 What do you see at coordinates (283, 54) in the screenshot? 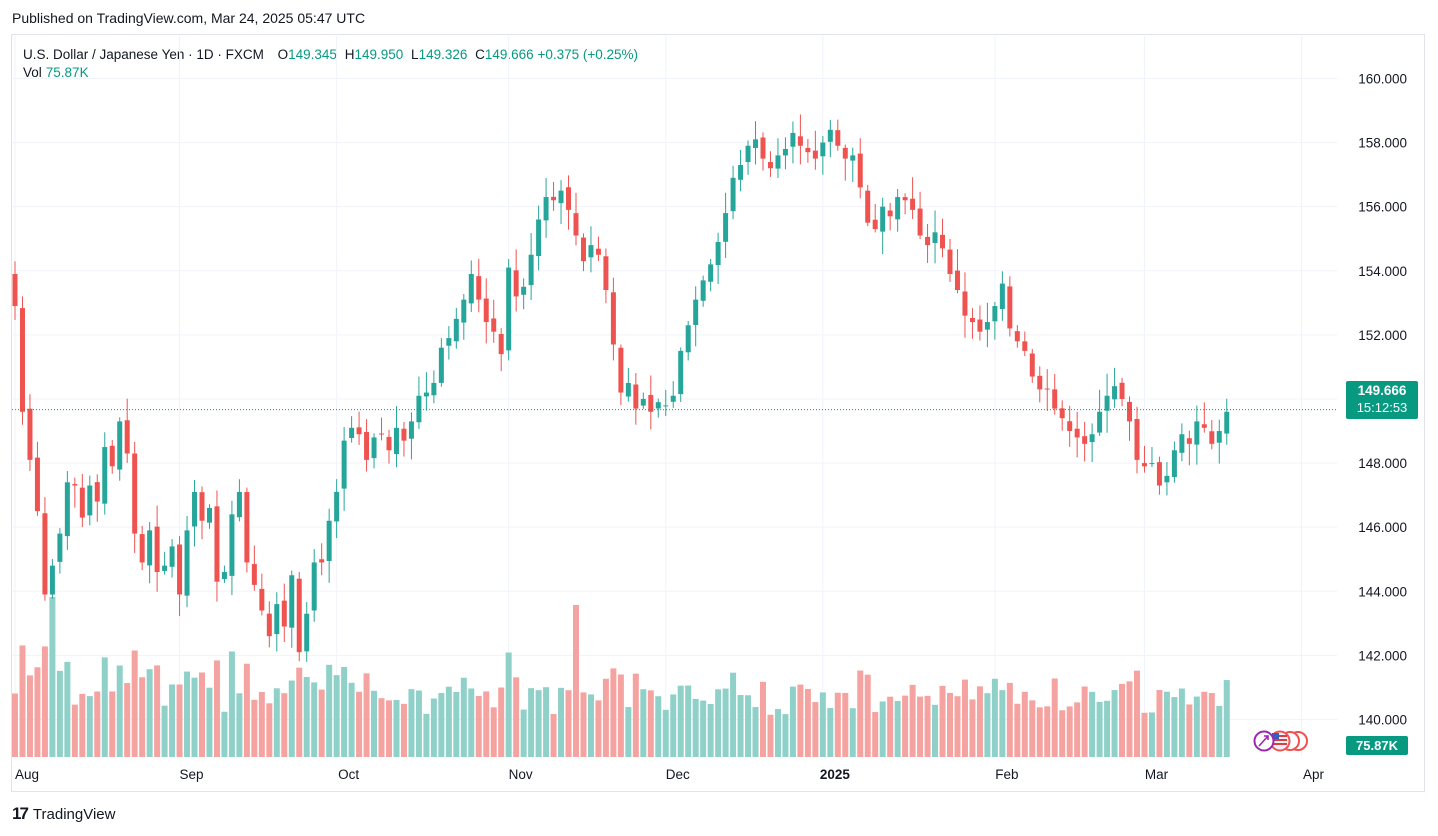
I see `open-label: O` at bounding box center [283, 54].